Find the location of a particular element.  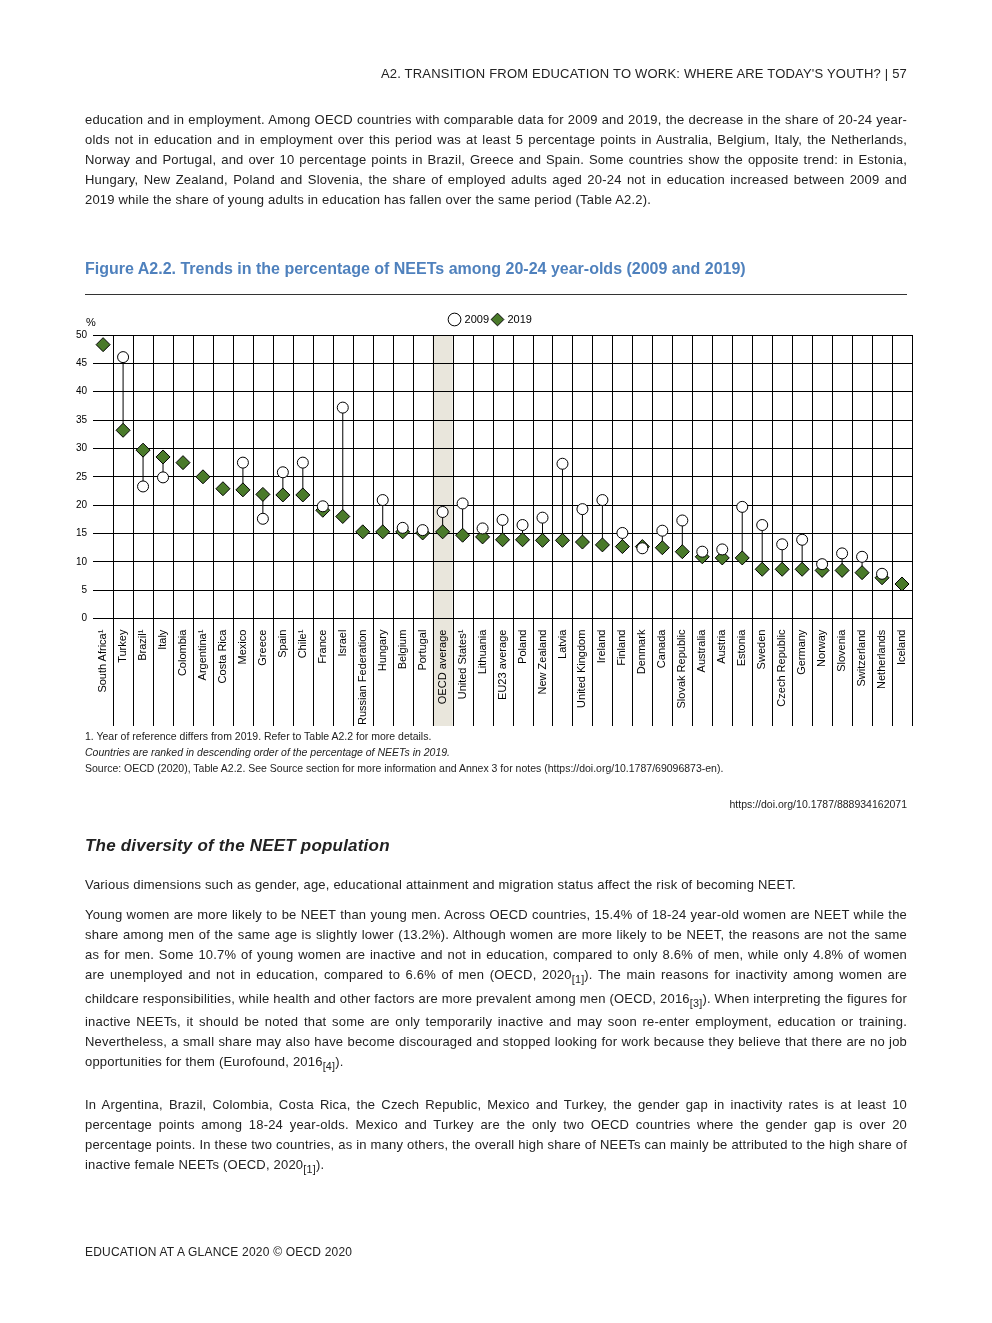

x-tick-label: Iceland is located at coordinates (901, 647).